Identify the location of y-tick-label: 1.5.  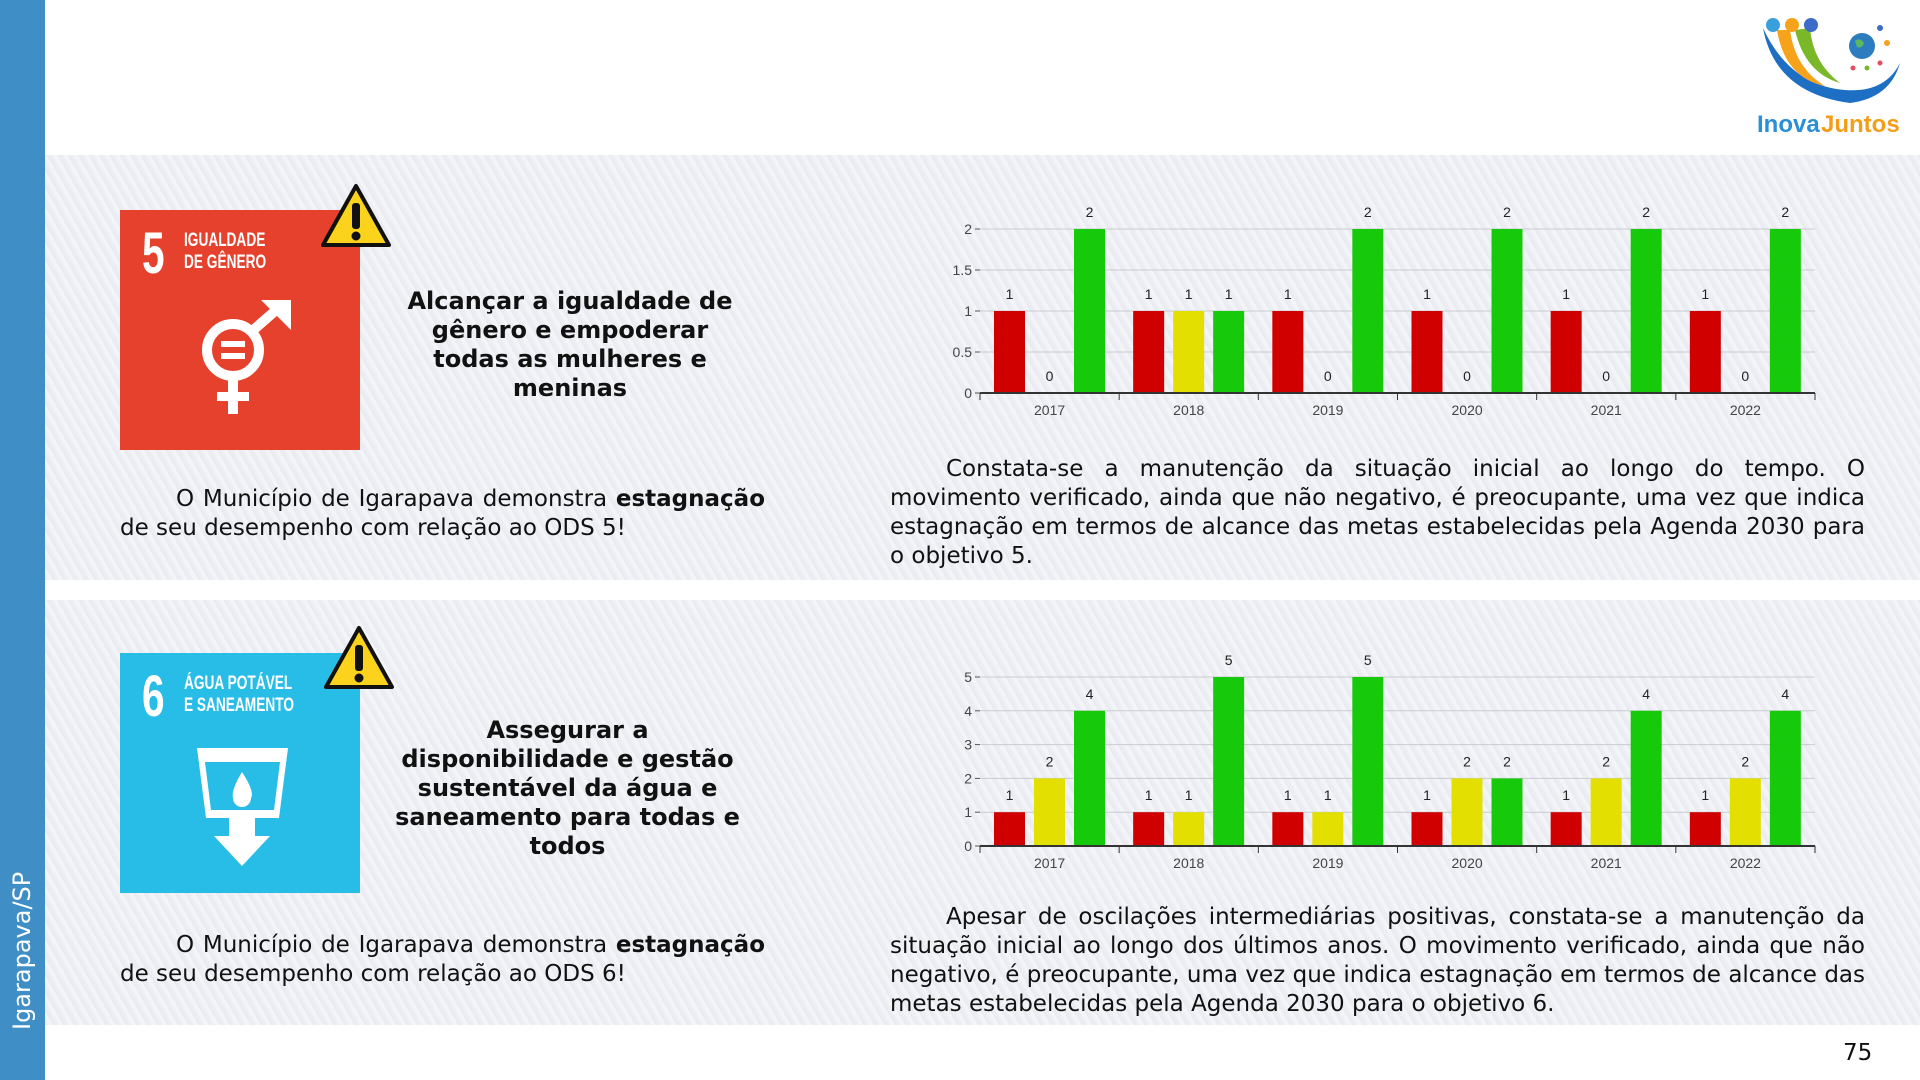
(963, 270).